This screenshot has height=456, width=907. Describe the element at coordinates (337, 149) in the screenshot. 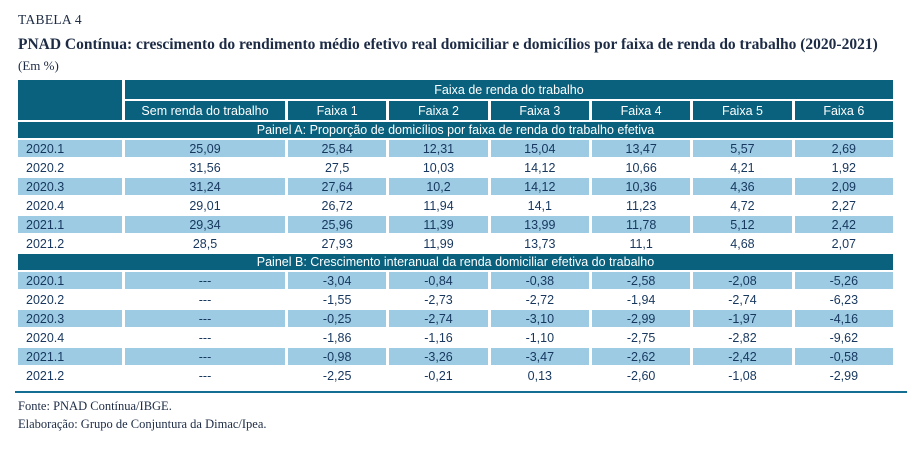

I see `cell-value: 25,84` at that location.